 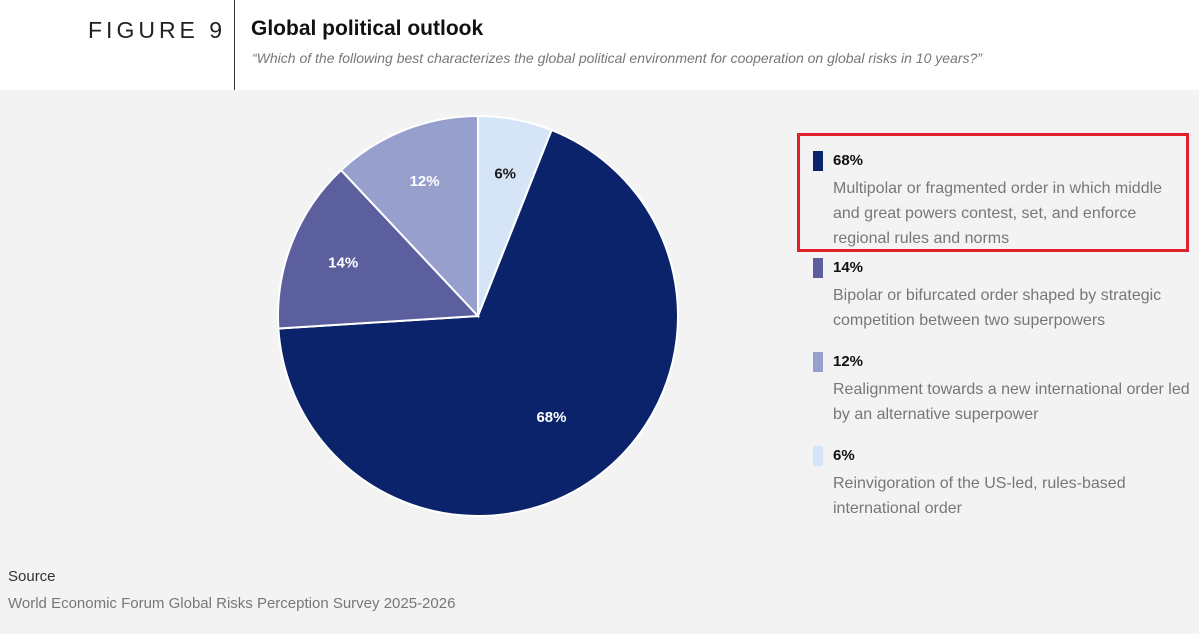 What do you see at coordinates (409, 216) in the screenshot?
I see `pie-slice-12pct` at bounding box center [409, 216].